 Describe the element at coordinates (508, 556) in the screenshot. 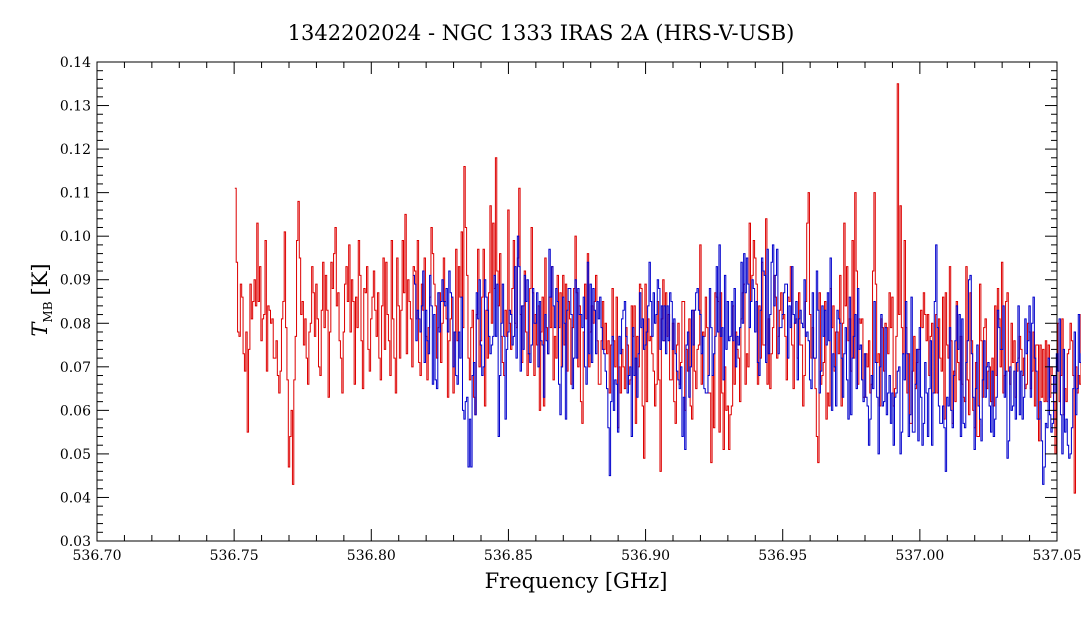

I see `x-tick-label: 536.85` at that location.